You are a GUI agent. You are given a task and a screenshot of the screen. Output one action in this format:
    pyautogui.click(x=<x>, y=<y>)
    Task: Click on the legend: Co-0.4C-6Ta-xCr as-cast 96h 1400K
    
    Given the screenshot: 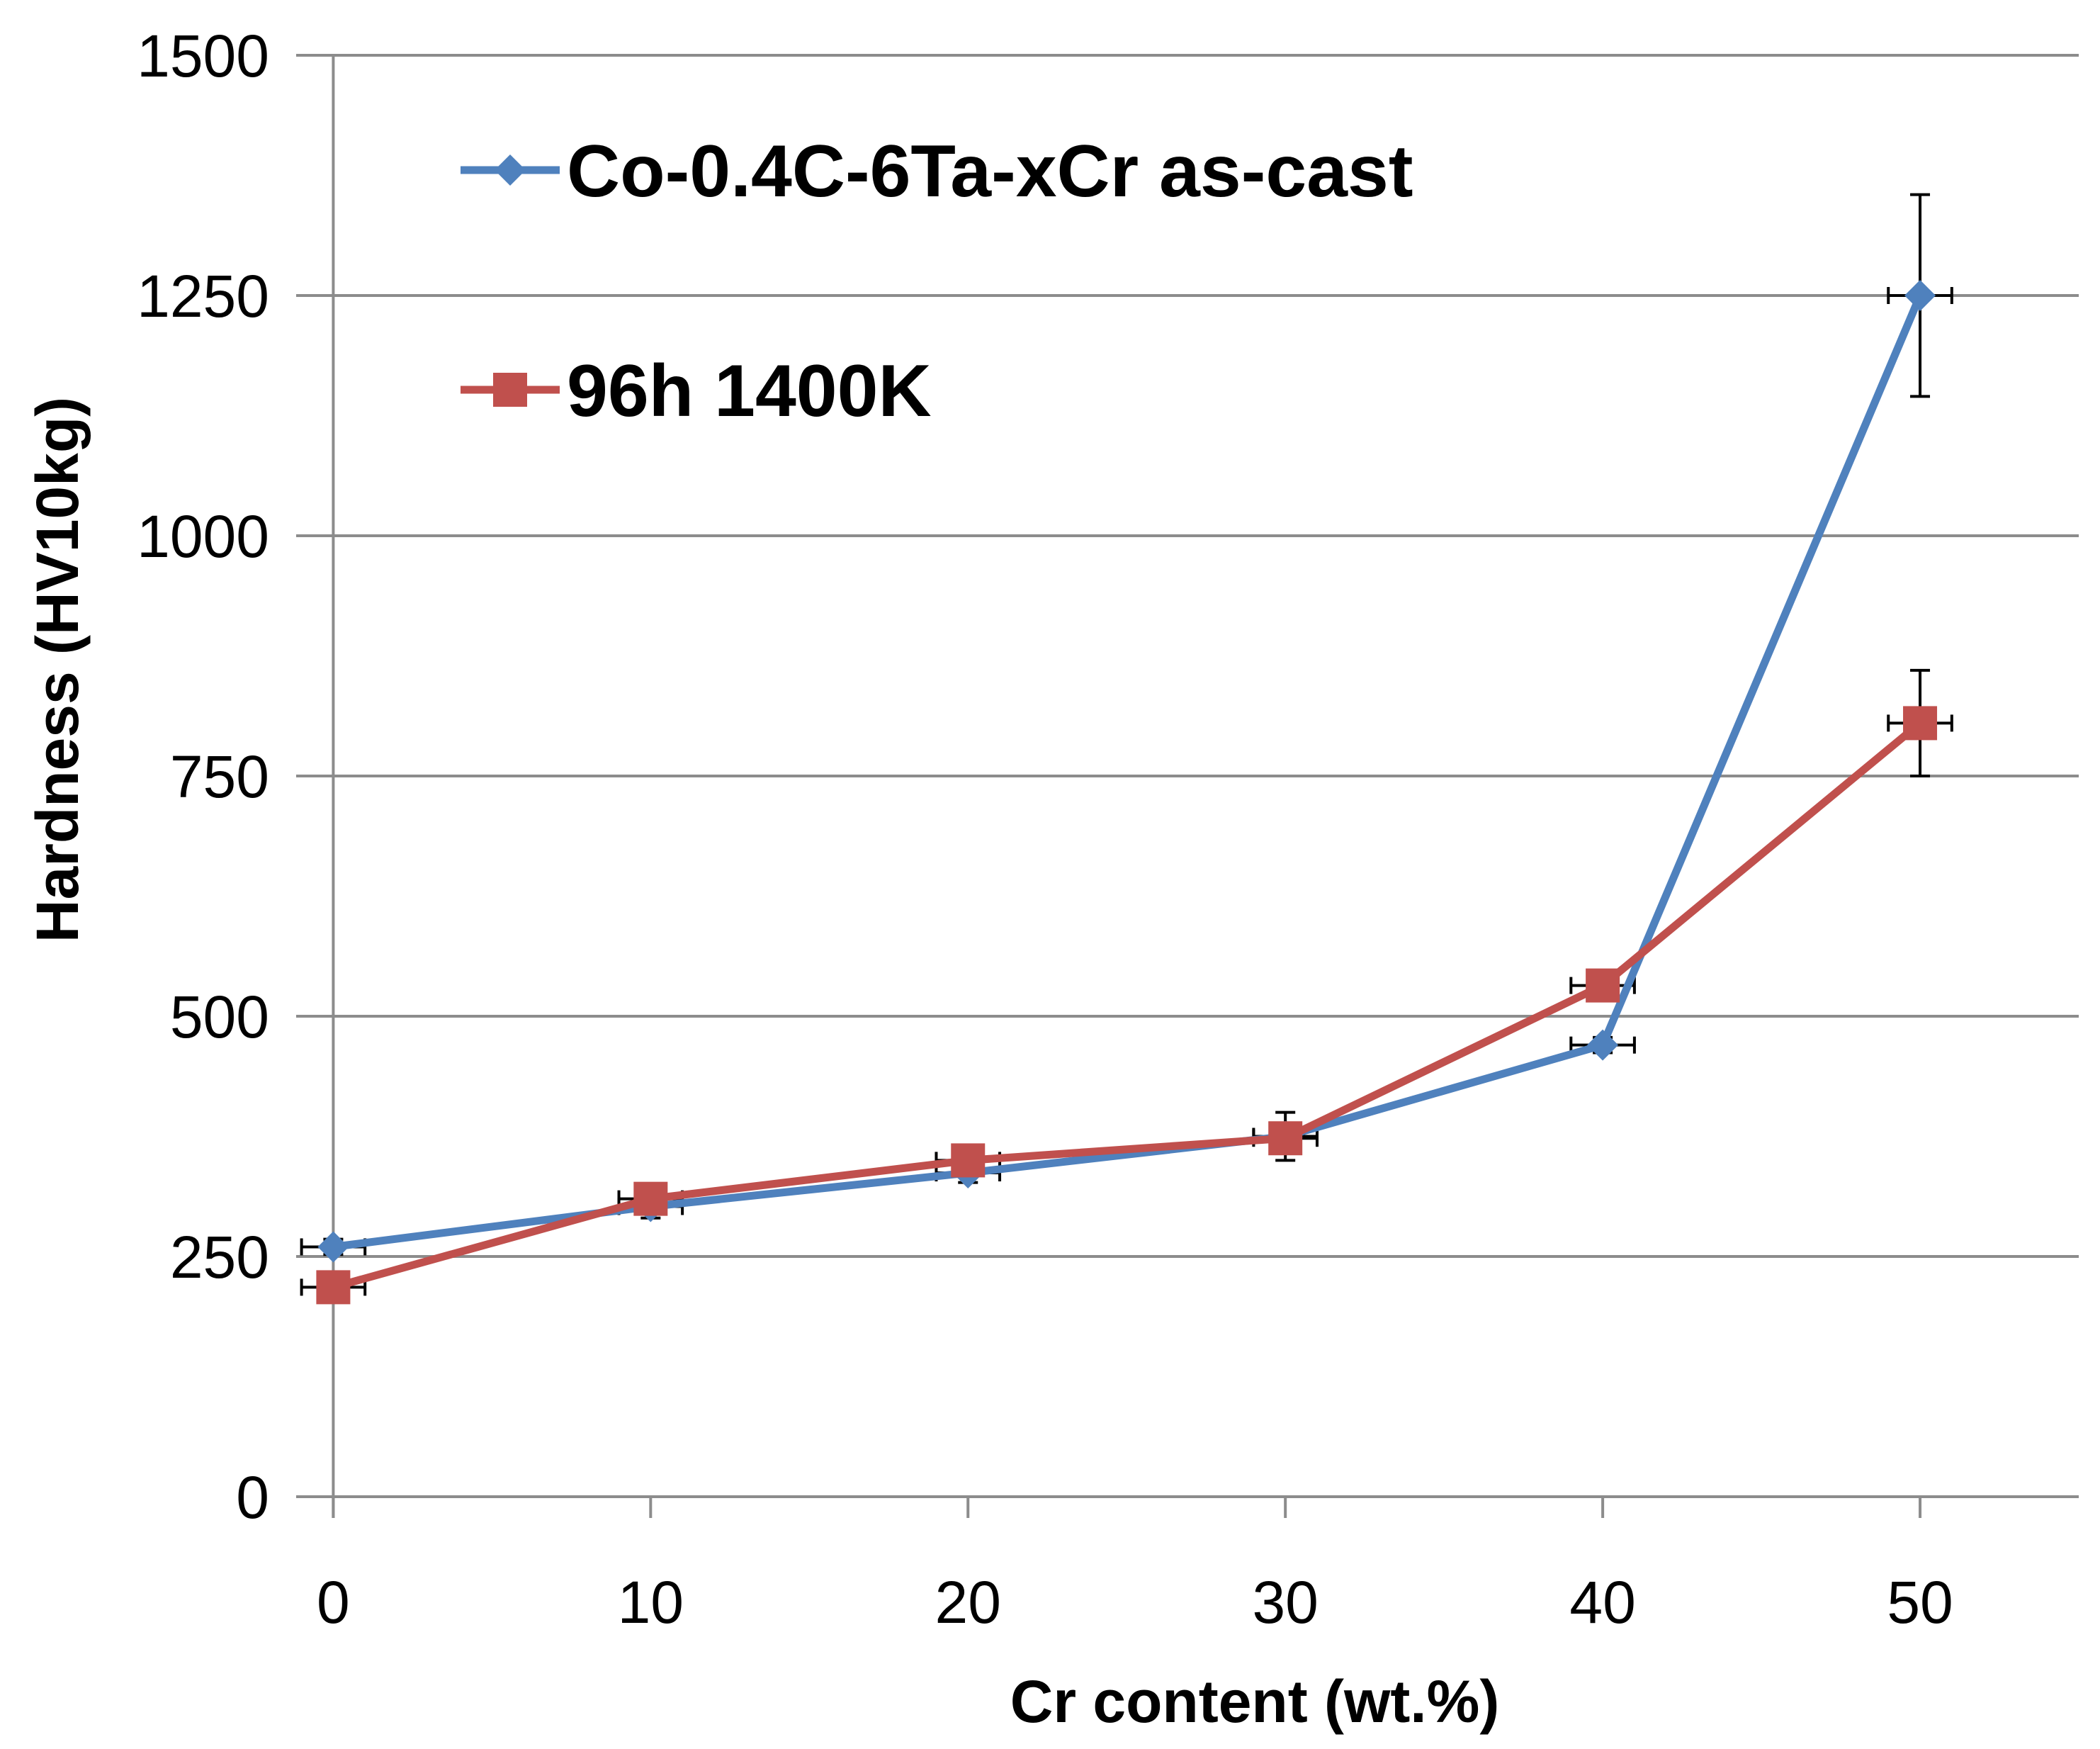 What is the action you would take?
    pyautogui.click(x=937, y=281)
    